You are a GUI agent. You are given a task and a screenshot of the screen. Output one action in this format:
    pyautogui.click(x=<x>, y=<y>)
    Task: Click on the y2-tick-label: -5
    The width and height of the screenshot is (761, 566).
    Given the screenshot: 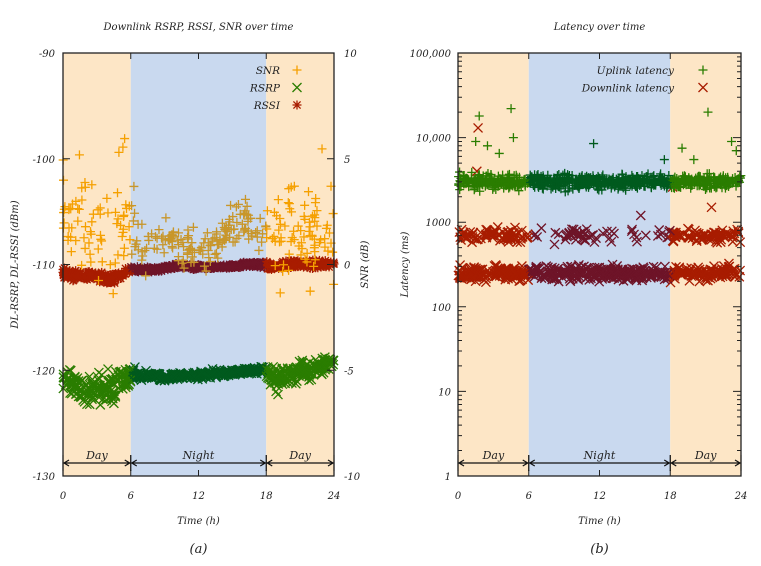 What is the action you would take?
    pyautogui.click(x=349, y=371)
    